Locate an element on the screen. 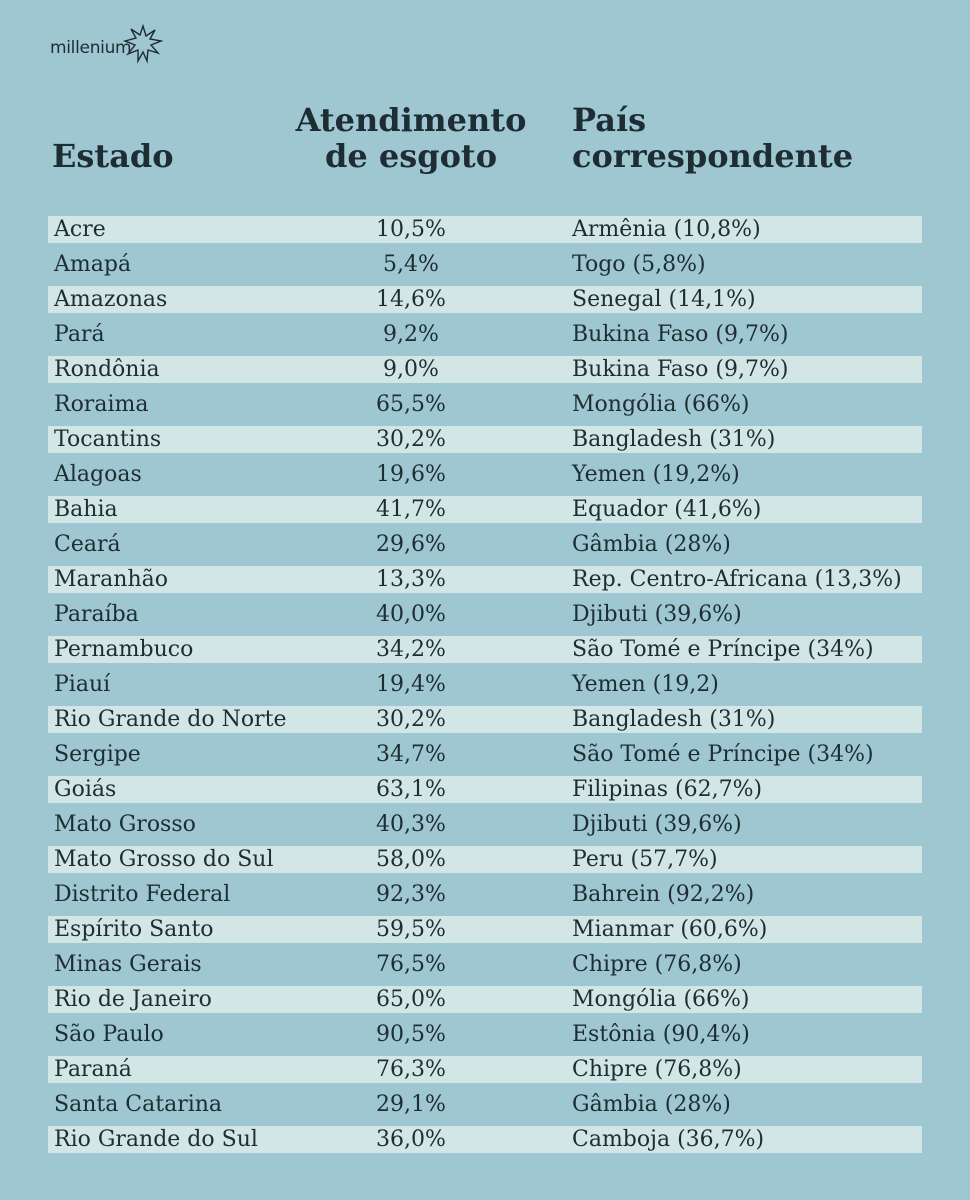 The height and width of the screenshot is (1200, 970). header-estado: Estado is located at coordinates (113, 156).